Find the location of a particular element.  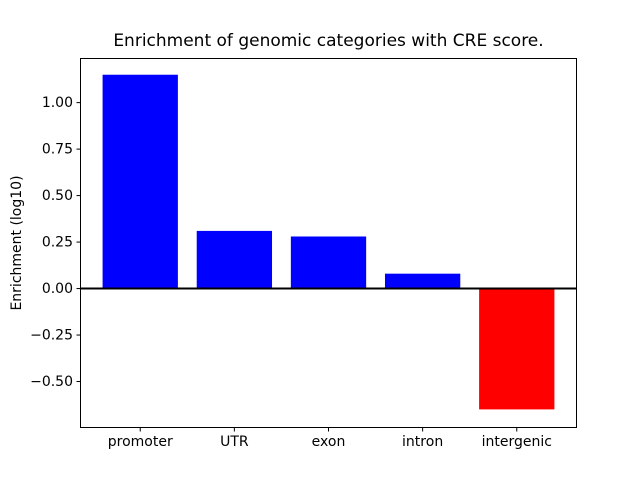

y-tick-label: 0.50 is located at coordinates (57, 196).